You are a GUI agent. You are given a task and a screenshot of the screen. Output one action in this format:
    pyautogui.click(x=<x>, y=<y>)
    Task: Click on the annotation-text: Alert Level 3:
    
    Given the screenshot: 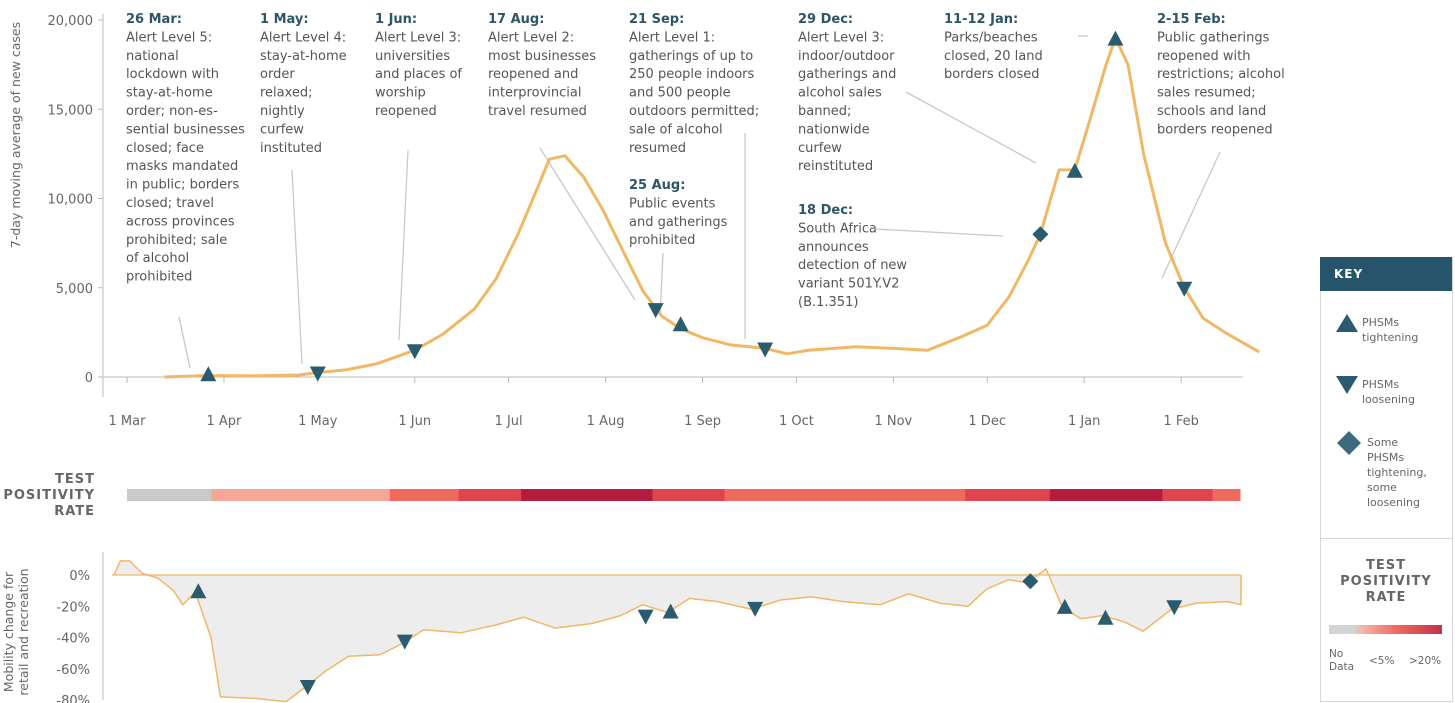 What is the action you would take?
    pyautogui.click(x=418, y=37)
    